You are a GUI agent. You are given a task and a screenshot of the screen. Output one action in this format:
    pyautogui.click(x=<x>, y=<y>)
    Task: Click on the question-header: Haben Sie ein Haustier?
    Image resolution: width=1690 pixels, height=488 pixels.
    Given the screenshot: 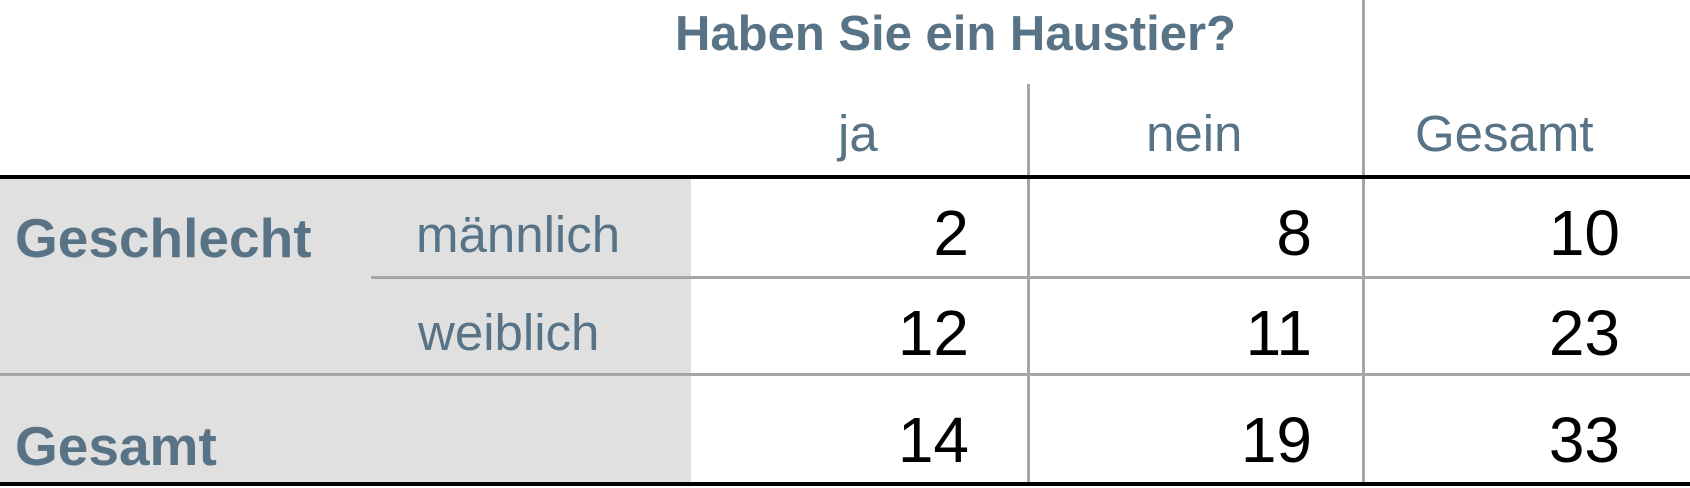 What is the action you would take?
    pyautogui.click(x=955, y=34)
    